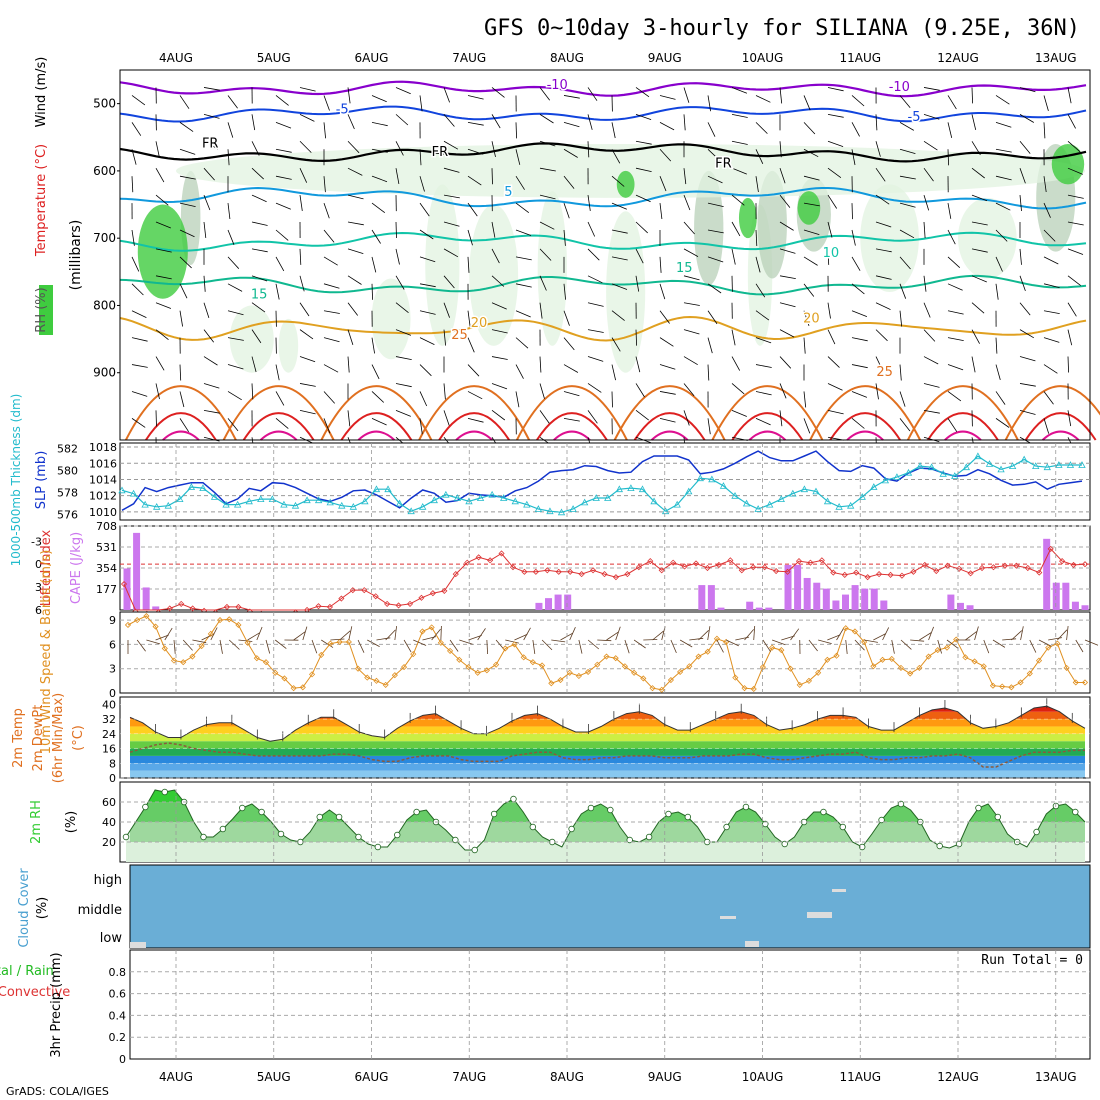 The image size is (1100, 1100). Describe the element at coordinates (561, 570) in the screenshot. I see `cape-panel: 177 354 531 708 -3 0 3 6` at that location.